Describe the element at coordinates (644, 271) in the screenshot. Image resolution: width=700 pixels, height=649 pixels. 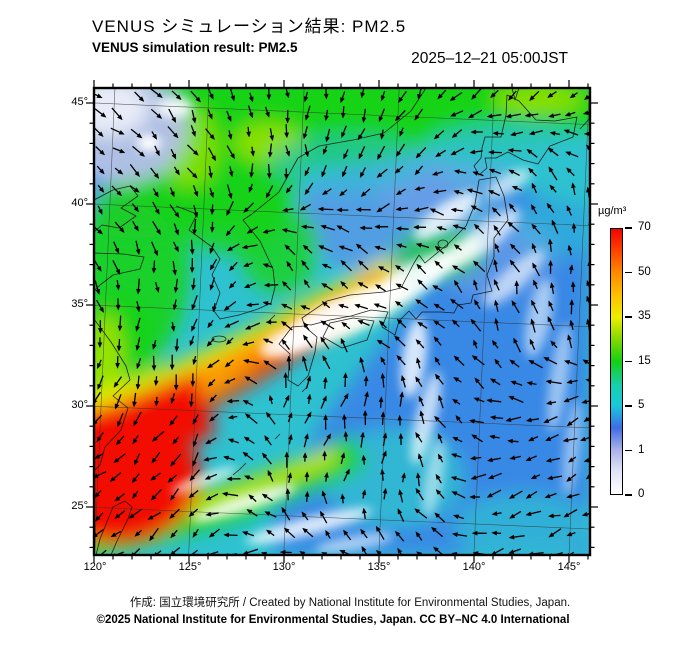
I see `colorbar-tick-label: 50` at that location.